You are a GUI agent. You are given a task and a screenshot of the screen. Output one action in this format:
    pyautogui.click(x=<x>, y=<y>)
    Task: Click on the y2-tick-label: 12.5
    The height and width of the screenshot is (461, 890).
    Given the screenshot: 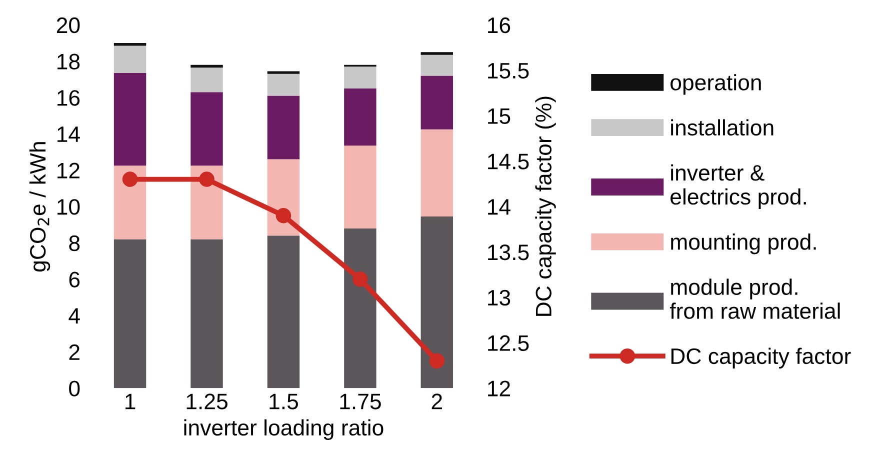 What is the action you would take?
    pyautogui.click(x=508, y=343)
    